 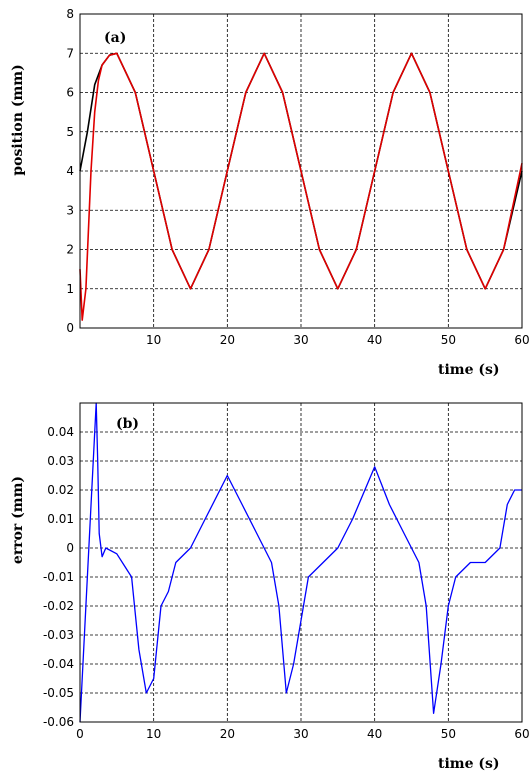 I want to click on x-tick-label: 0, so click(x=80, y=734).